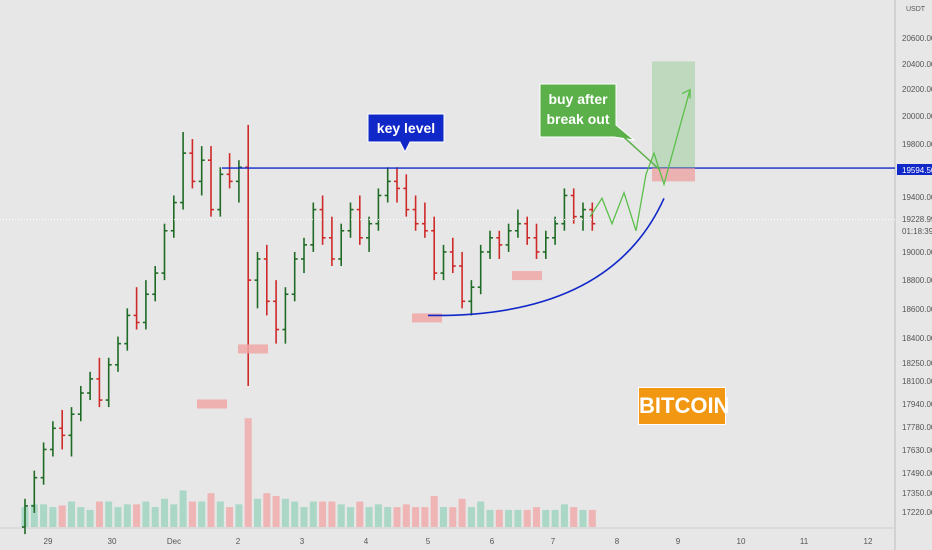 This screenshot has height=550, width=932. I want to click on price-tick: 18600.00, so click(917, 309).